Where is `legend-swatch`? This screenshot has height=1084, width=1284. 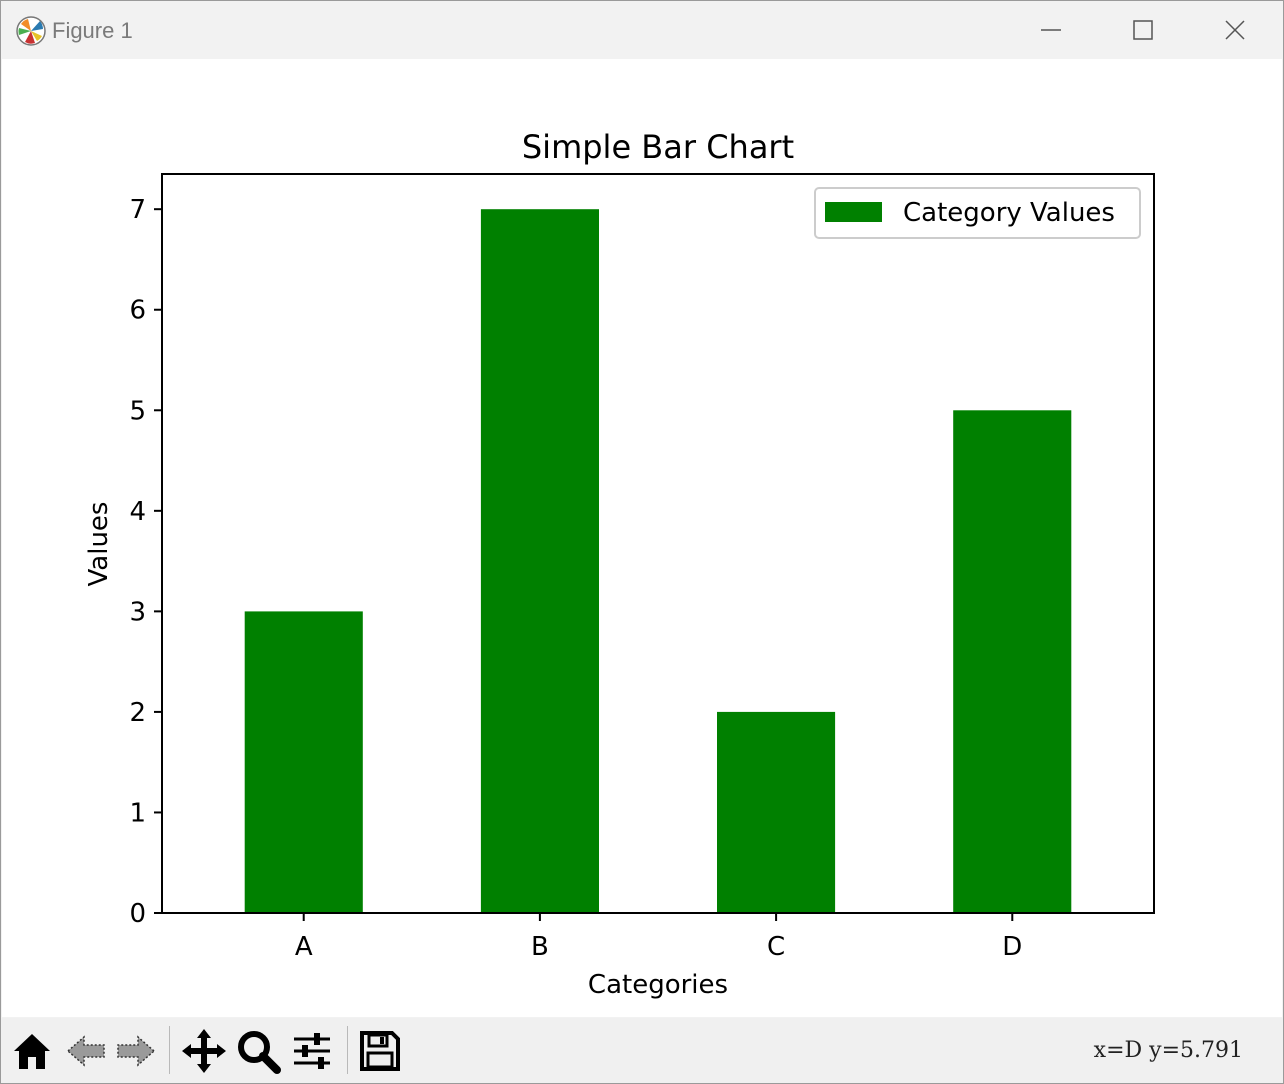
legend-swatch is located at coordinates (853, 212).